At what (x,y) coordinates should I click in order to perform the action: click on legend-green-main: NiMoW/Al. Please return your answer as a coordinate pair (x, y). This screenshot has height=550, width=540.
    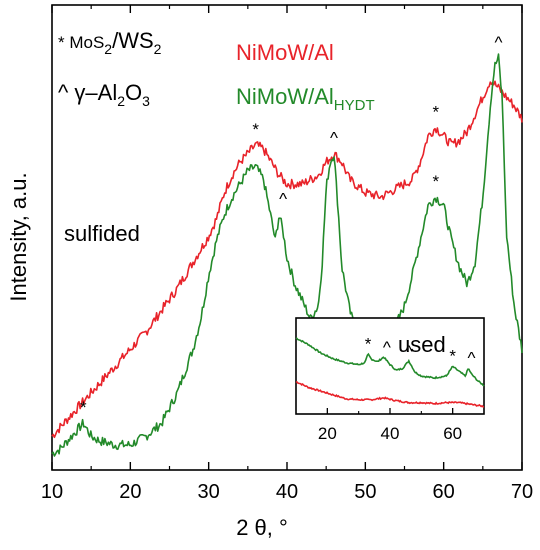
    Looking at the image, I should click on (285, 96).